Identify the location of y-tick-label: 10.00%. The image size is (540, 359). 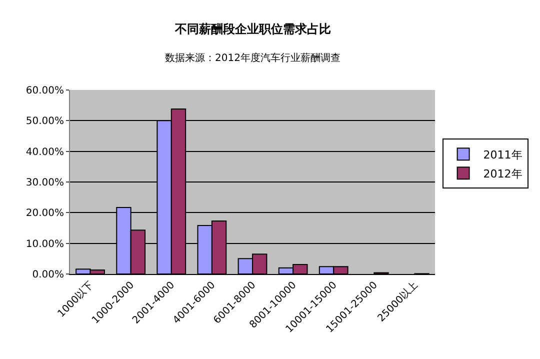
(45, 244).